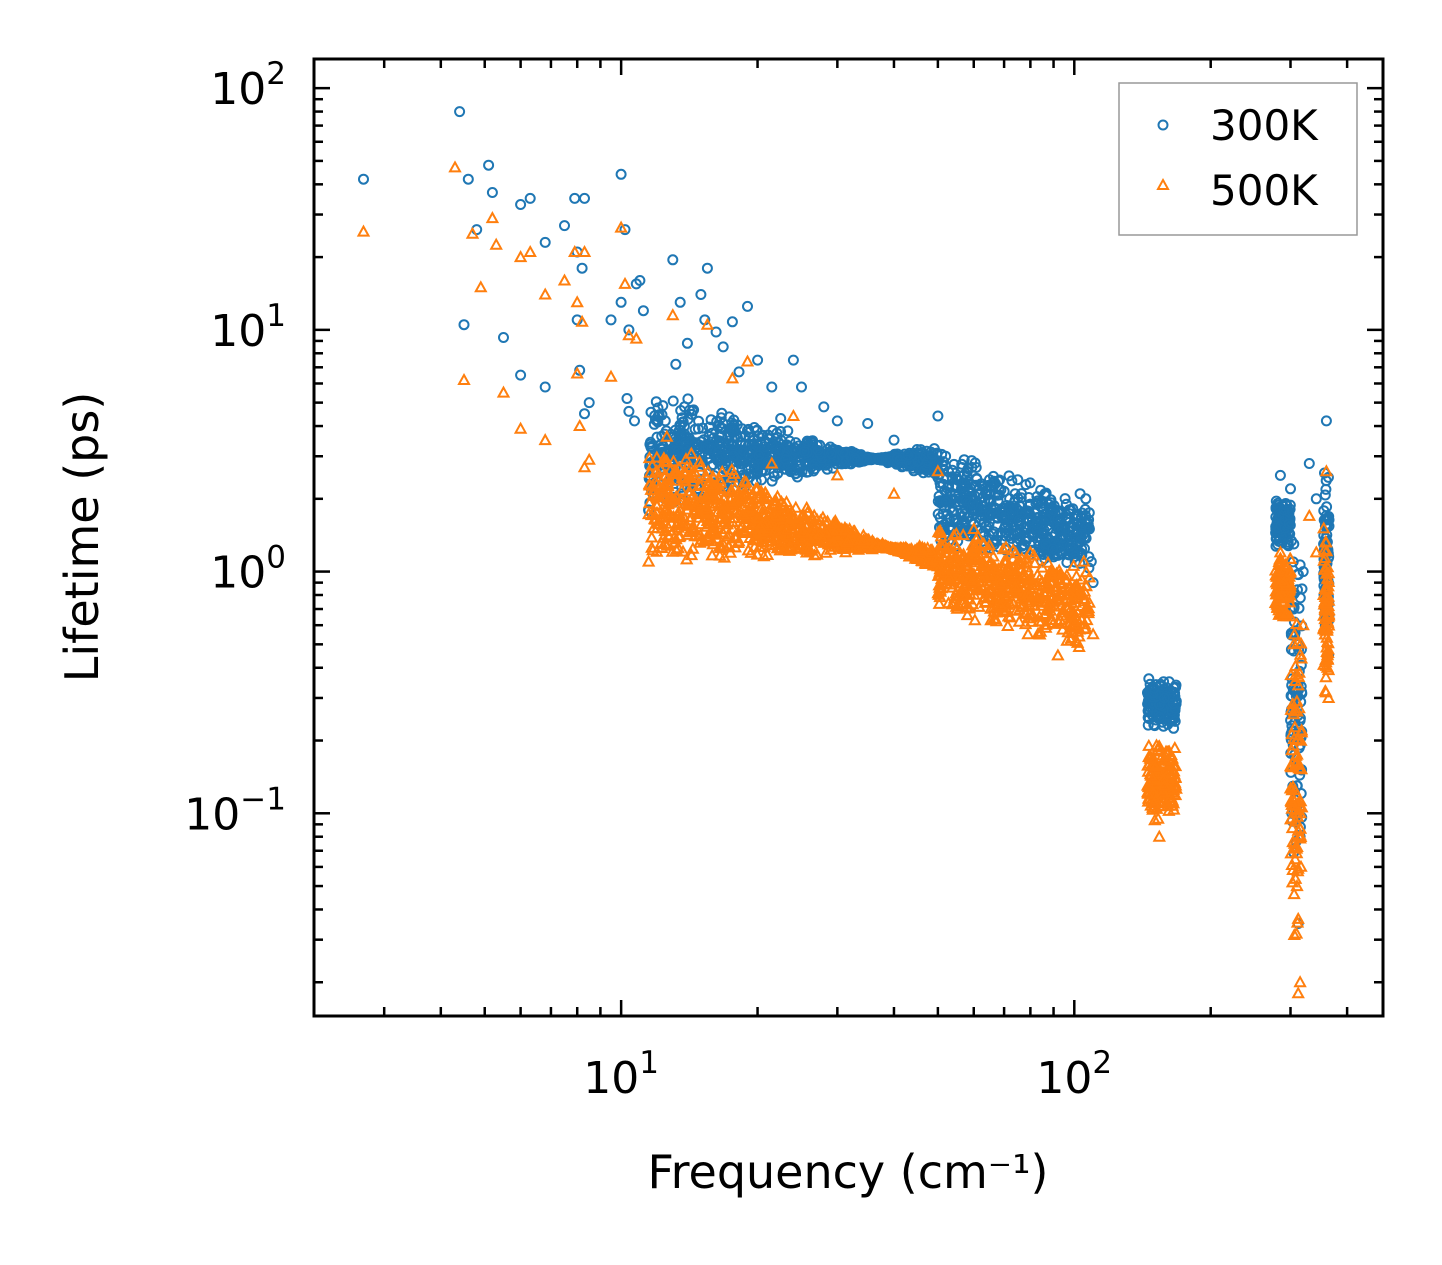  I want to click on x-tick-label-1: 102, so click(1074, 1074).